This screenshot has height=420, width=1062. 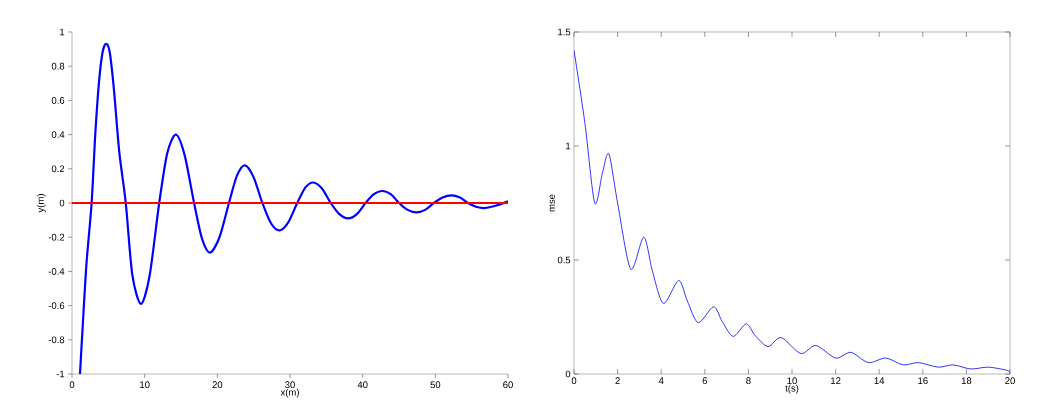 What do you see at coordinates (564, 32) in the screenshot?
I see `y-tick-label: 1.5` at bounding box center [564, 32].